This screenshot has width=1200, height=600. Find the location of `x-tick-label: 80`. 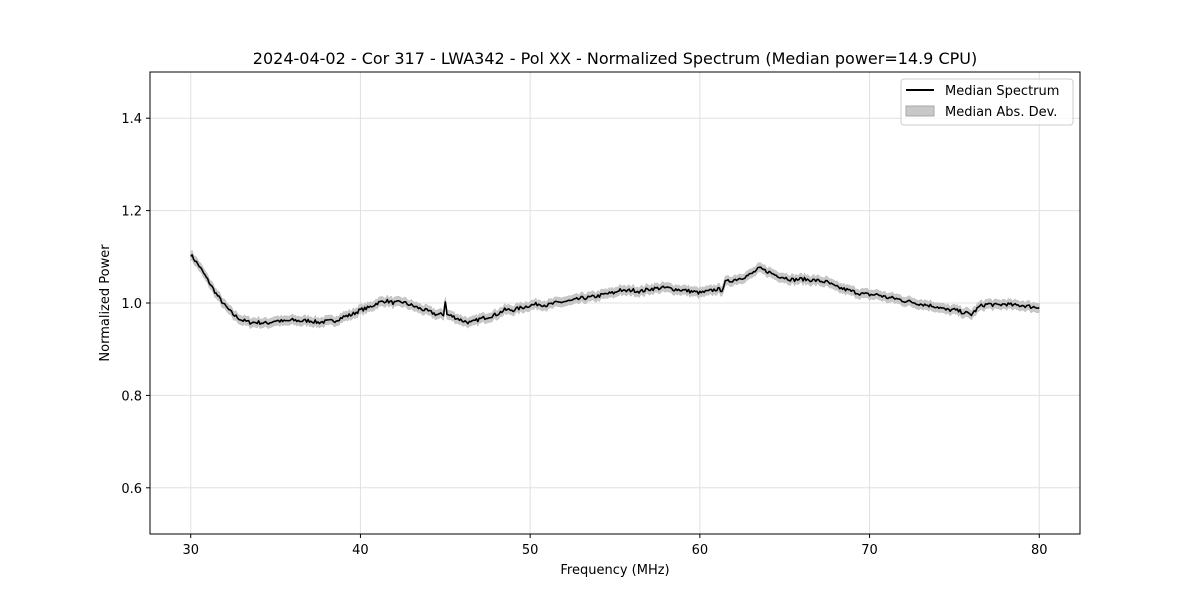

x-tick-label: 80 is located at coordinates (1039, 550).